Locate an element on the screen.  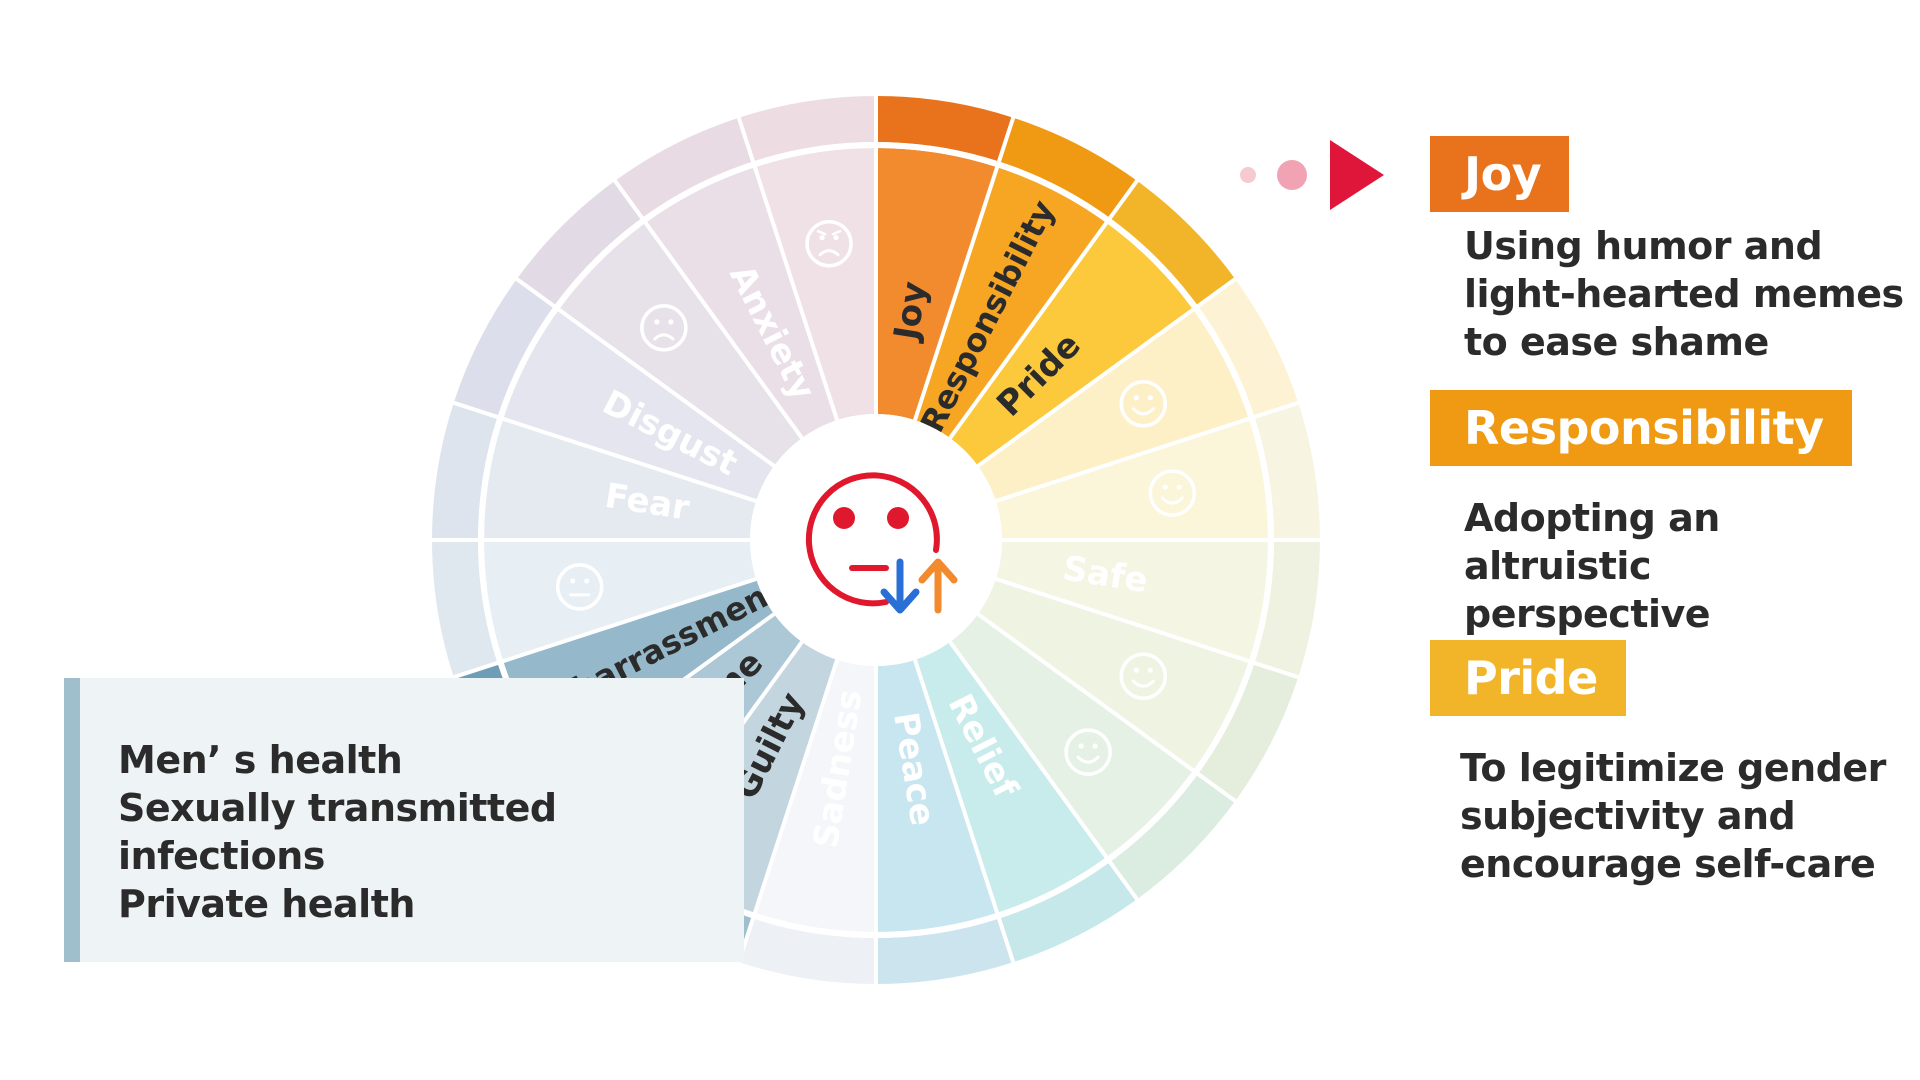
wheel-segment-relief is located at coordinates (1010, 777).